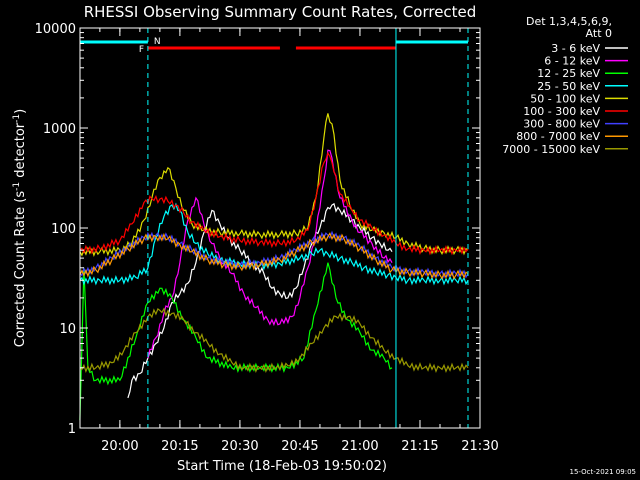  What do you see at coordinates (119, 446) in the screenshot?
I see `x-tick-label: 20:00` at bounding box center [119, 446].